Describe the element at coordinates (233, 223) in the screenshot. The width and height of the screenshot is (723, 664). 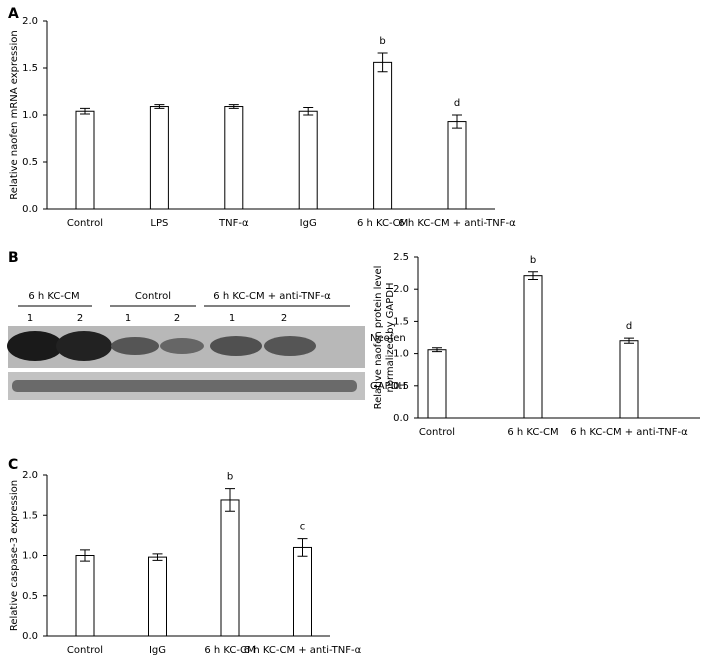
I see `x-tick-label: TNF-α` at that location.